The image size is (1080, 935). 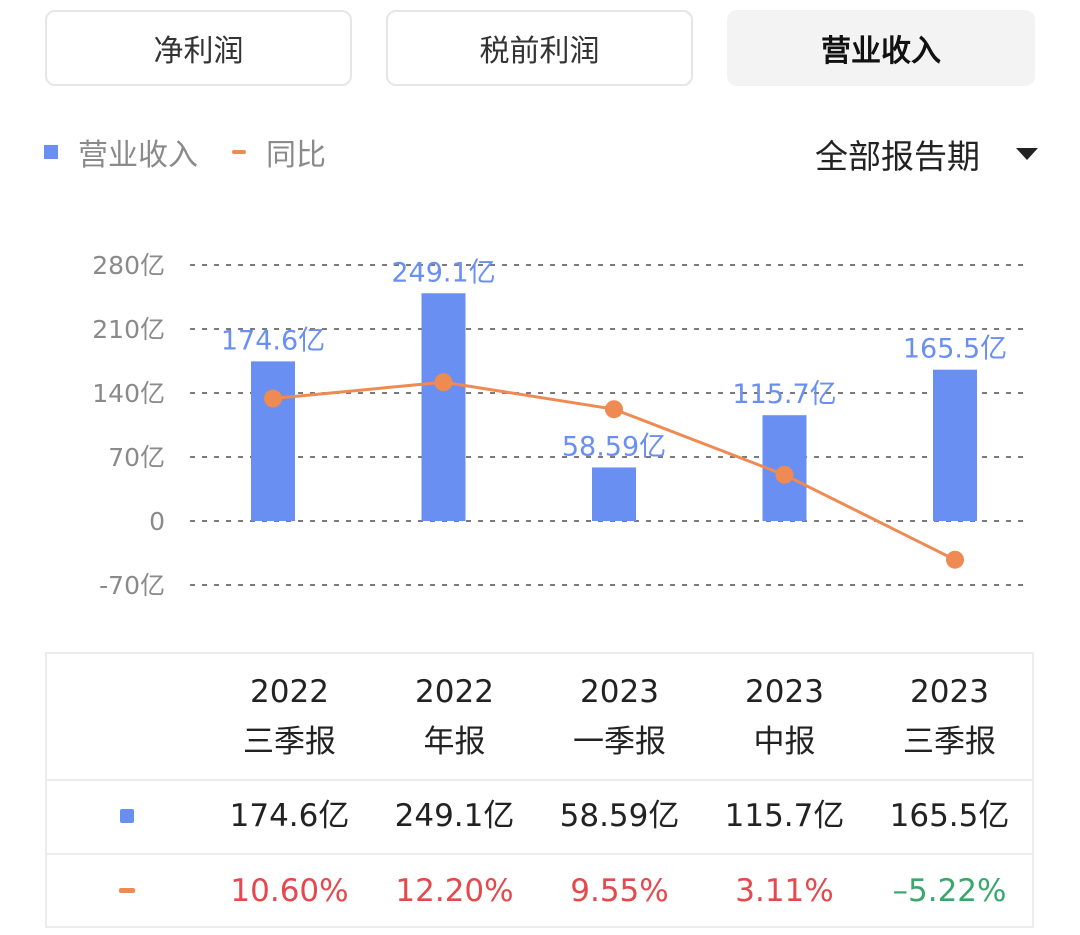 I want to click on tab-operating-revenue: 营业收入, so click(x=881, y=48).